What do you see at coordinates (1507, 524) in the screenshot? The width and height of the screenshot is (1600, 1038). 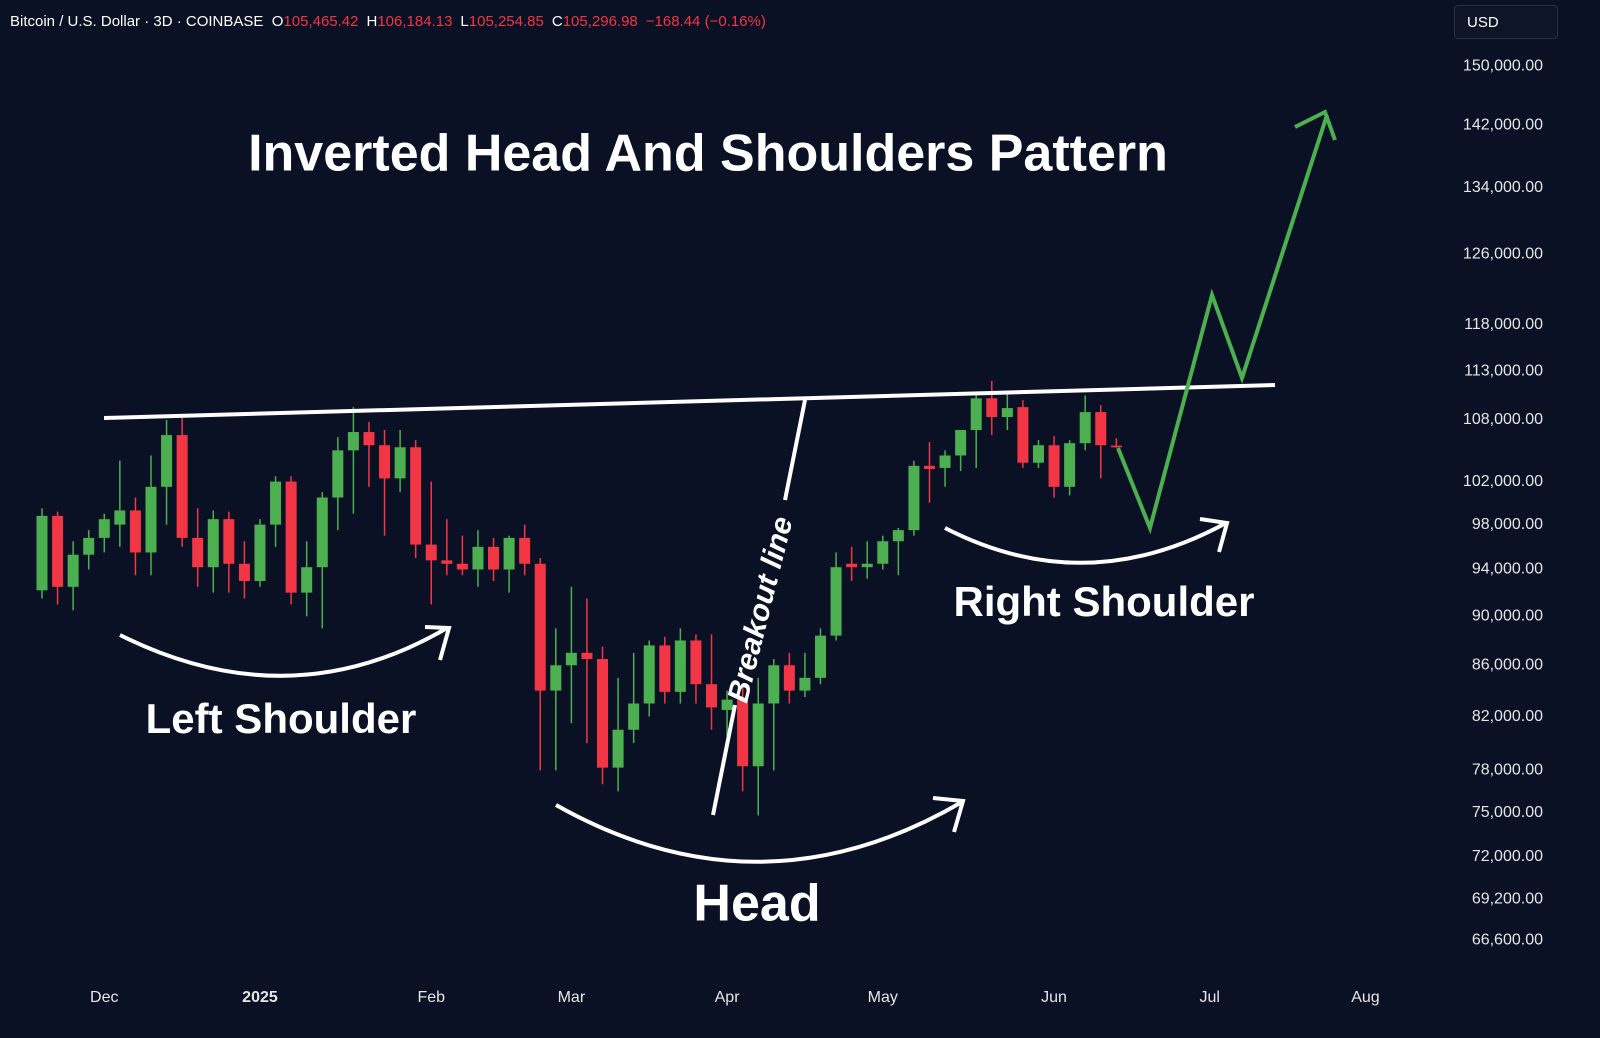 I see `y-tick-label: 98,000.00` at bounding box center [1507, 524].